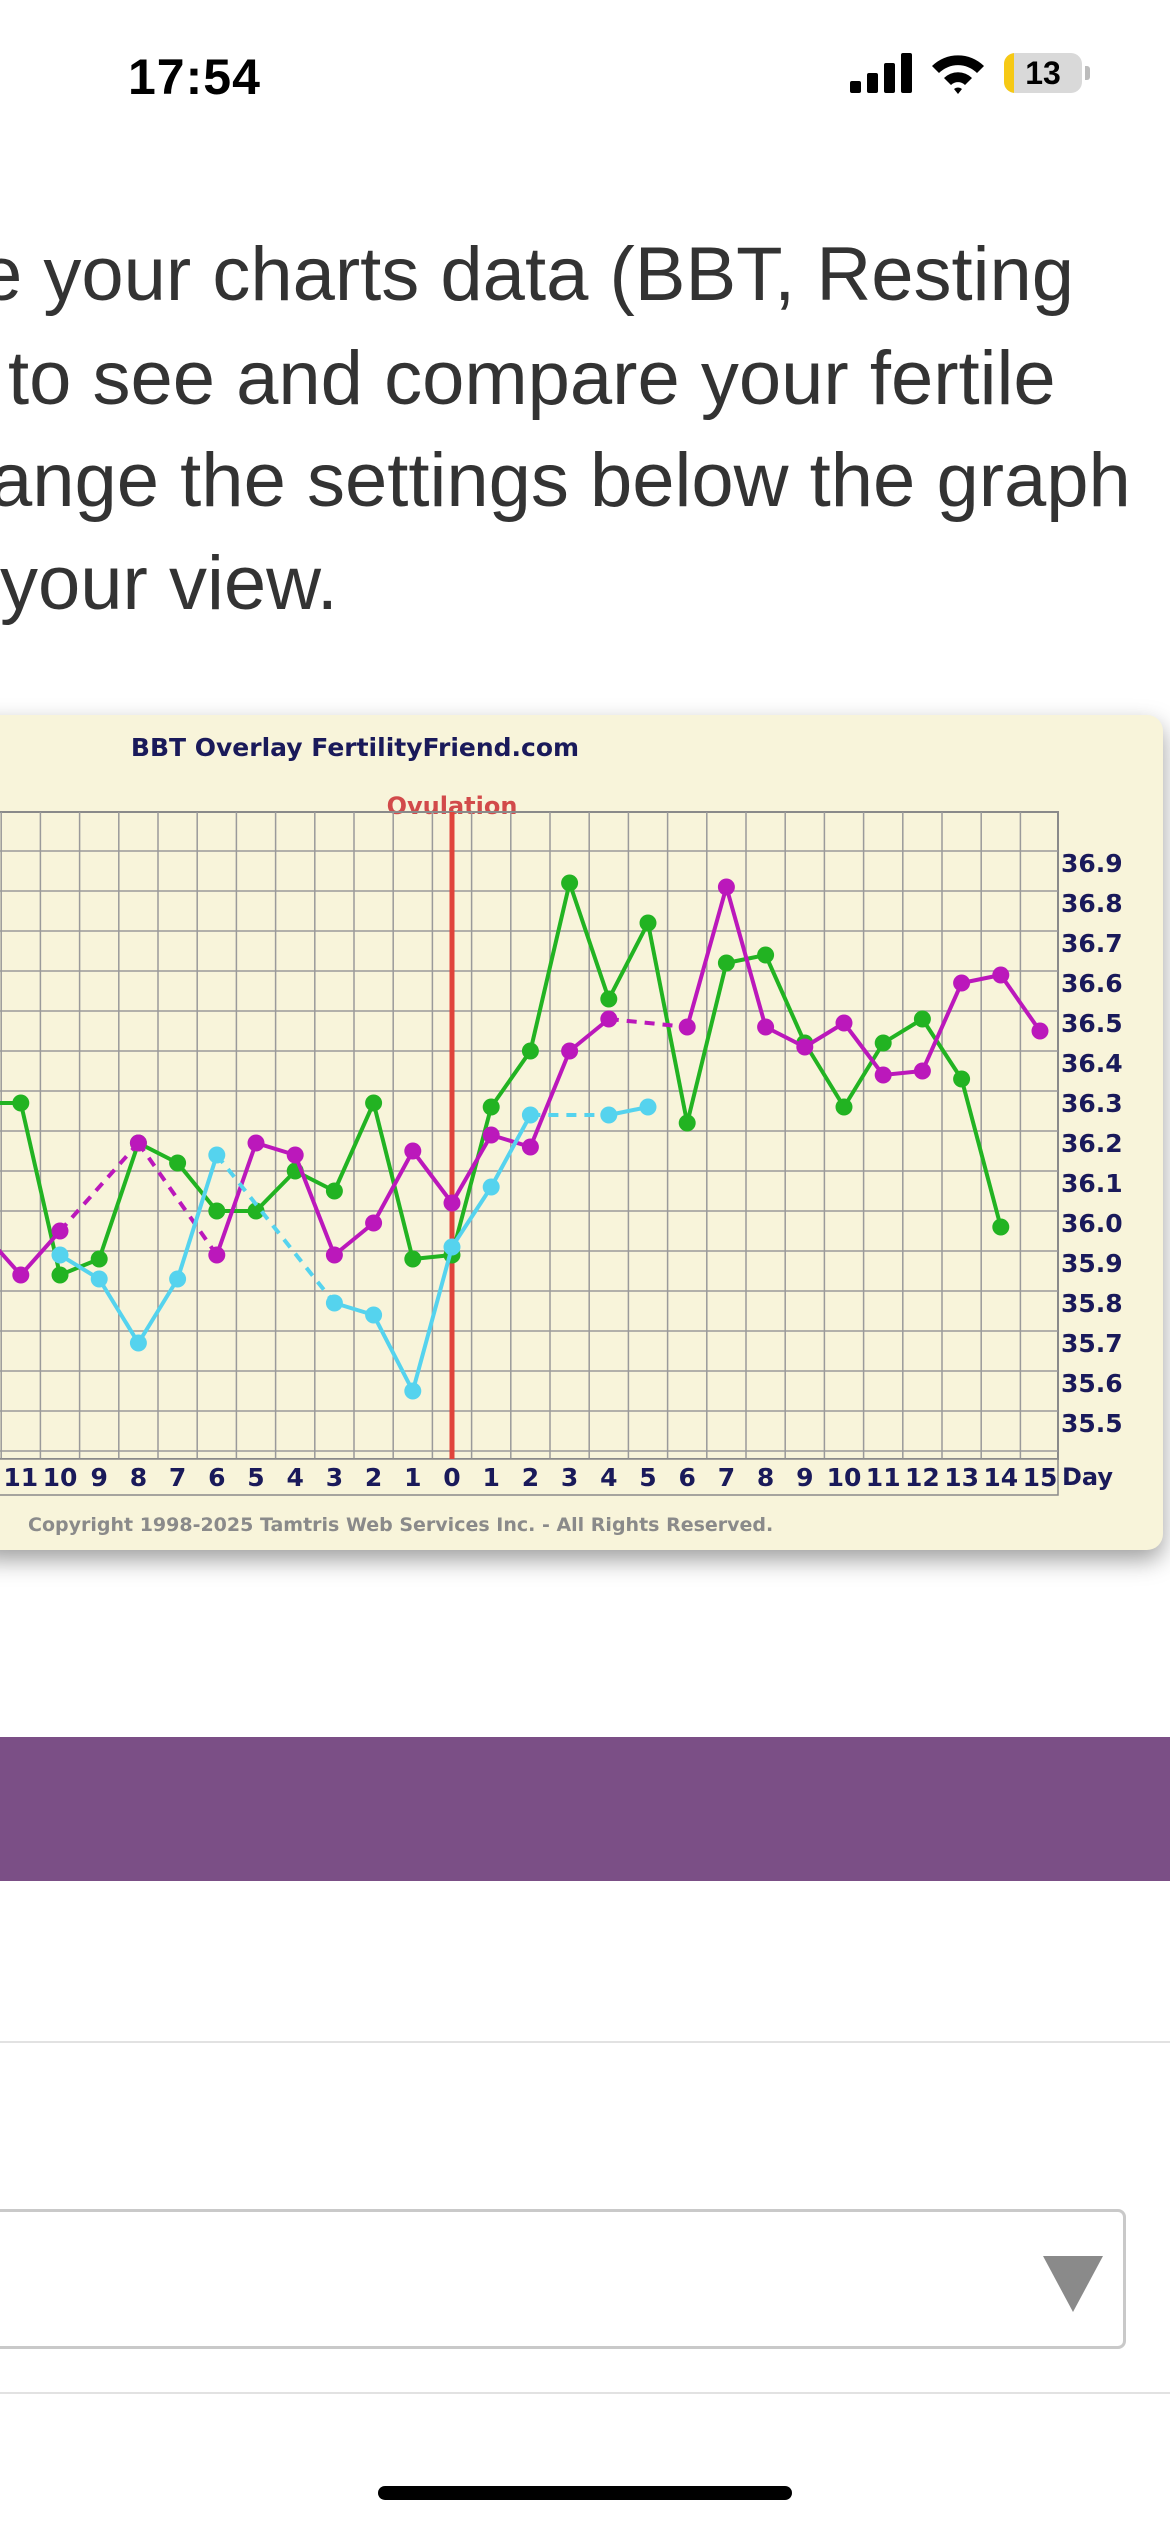 This screenshot has height=2532, width=1170. I want to click on purple-section-band, so click(585, 1809).